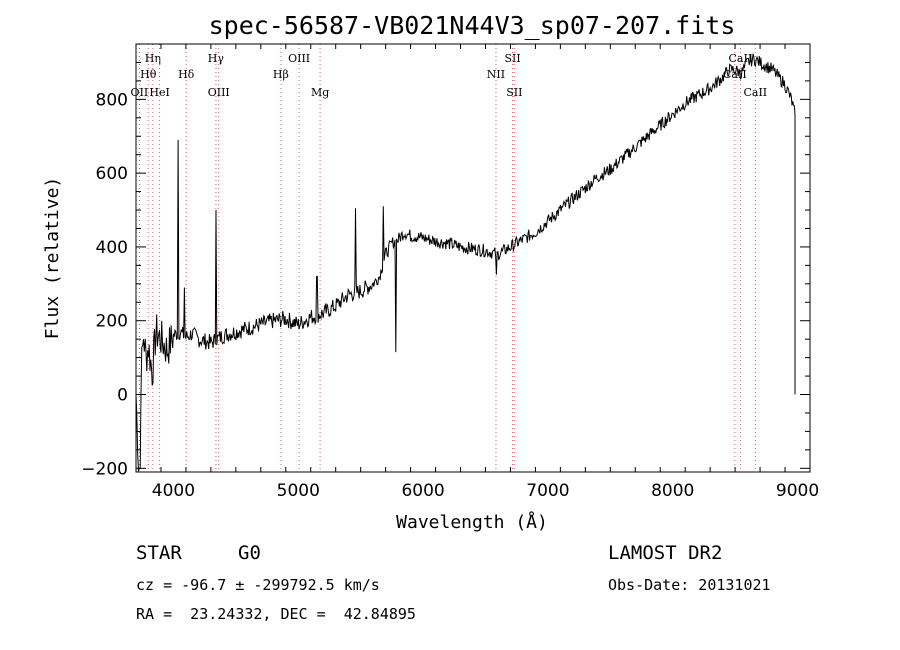 This screenshot has width=900, height=650. I want to click on object-class: STAR, so click(159, 553).